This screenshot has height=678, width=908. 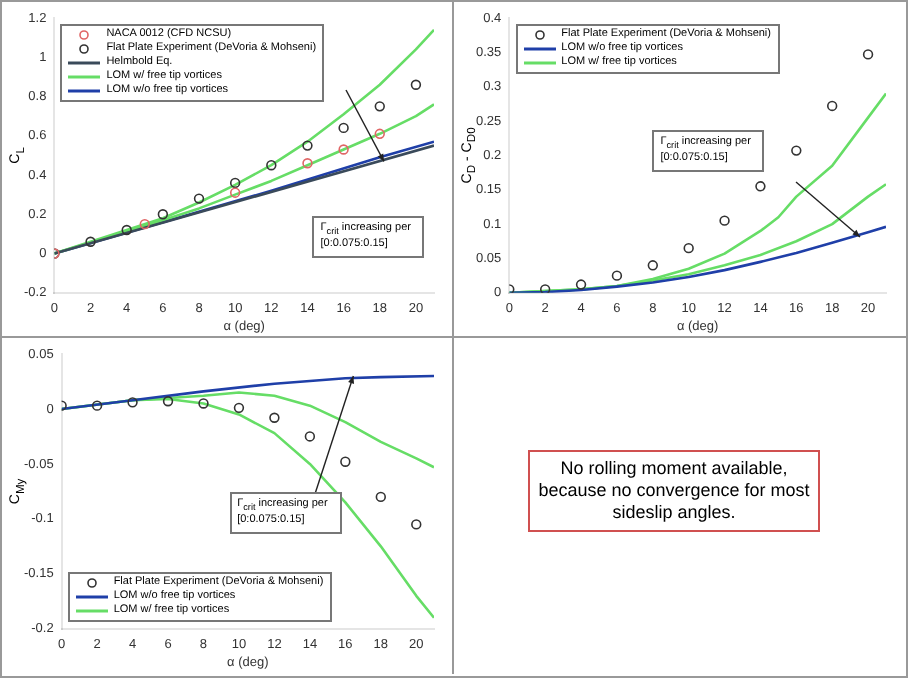 What do you see at coordinates (674, 491) in the screenshot?
I see `text: No rolling moment available, because no convergence for most sideslip angles.` at bounding box center [674, 491].